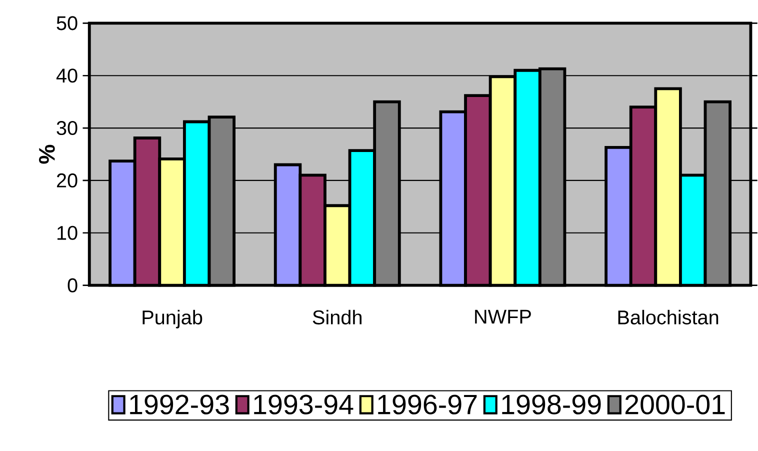 The width and height of the screenshot is (758, 451). Describe the element at coordinates (73, 285) in the screenshot. I see `y-tick-label: 0` at that location.